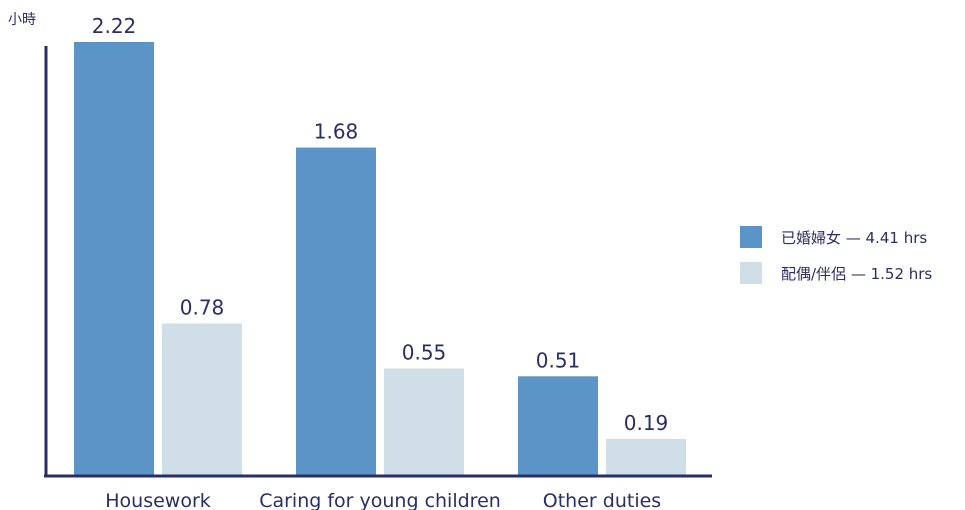 The height and width of the screenshot is (510, 965). Describe the element at coordinates (856, 274) in the screenshot. I see `legend-label: 配偶/伴侶 — 1.52 hrs` at that location.